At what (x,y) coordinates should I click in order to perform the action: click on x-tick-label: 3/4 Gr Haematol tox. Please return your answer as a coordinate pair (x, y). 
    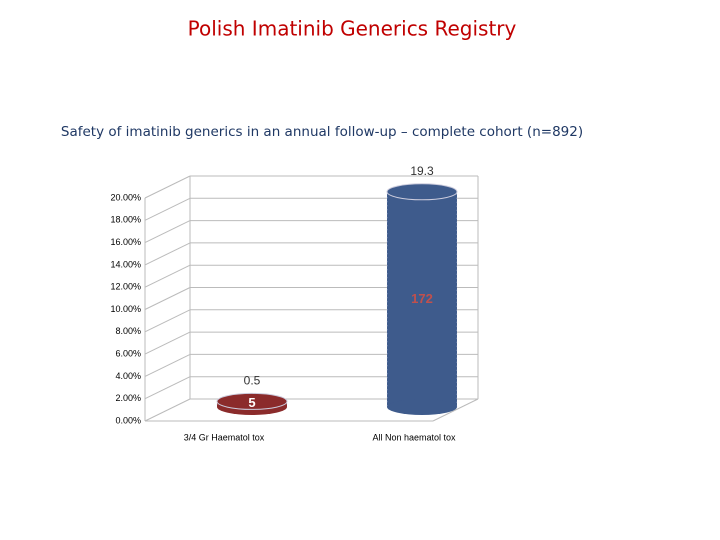
    Looking at the image, I should click on (224, 437).